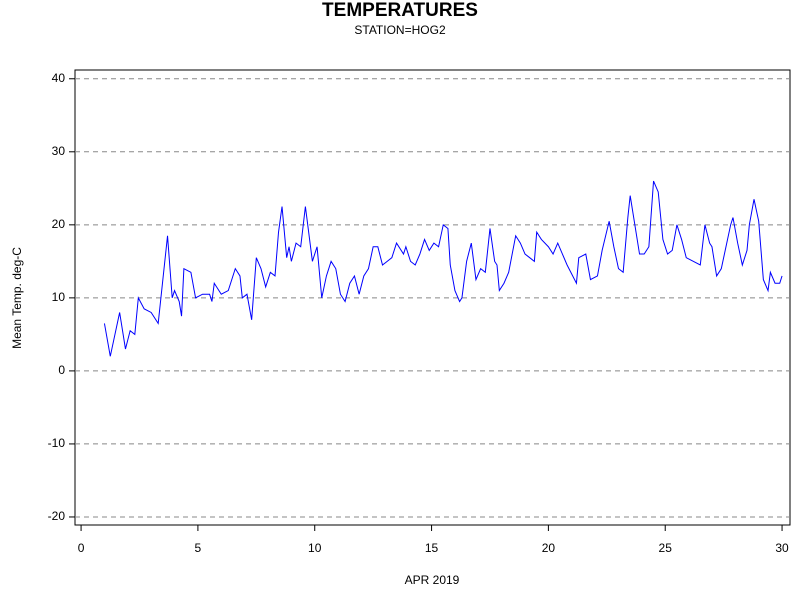 The image size is (800, 600). Describe the element at coordinates (549, 548) in the screenshot. I see `x-tick-label: 20` at that location.